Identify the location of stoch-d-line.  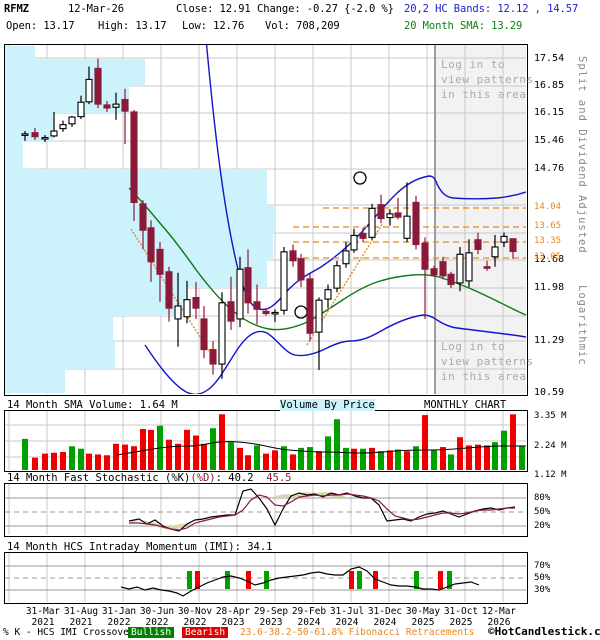
(322, 512).